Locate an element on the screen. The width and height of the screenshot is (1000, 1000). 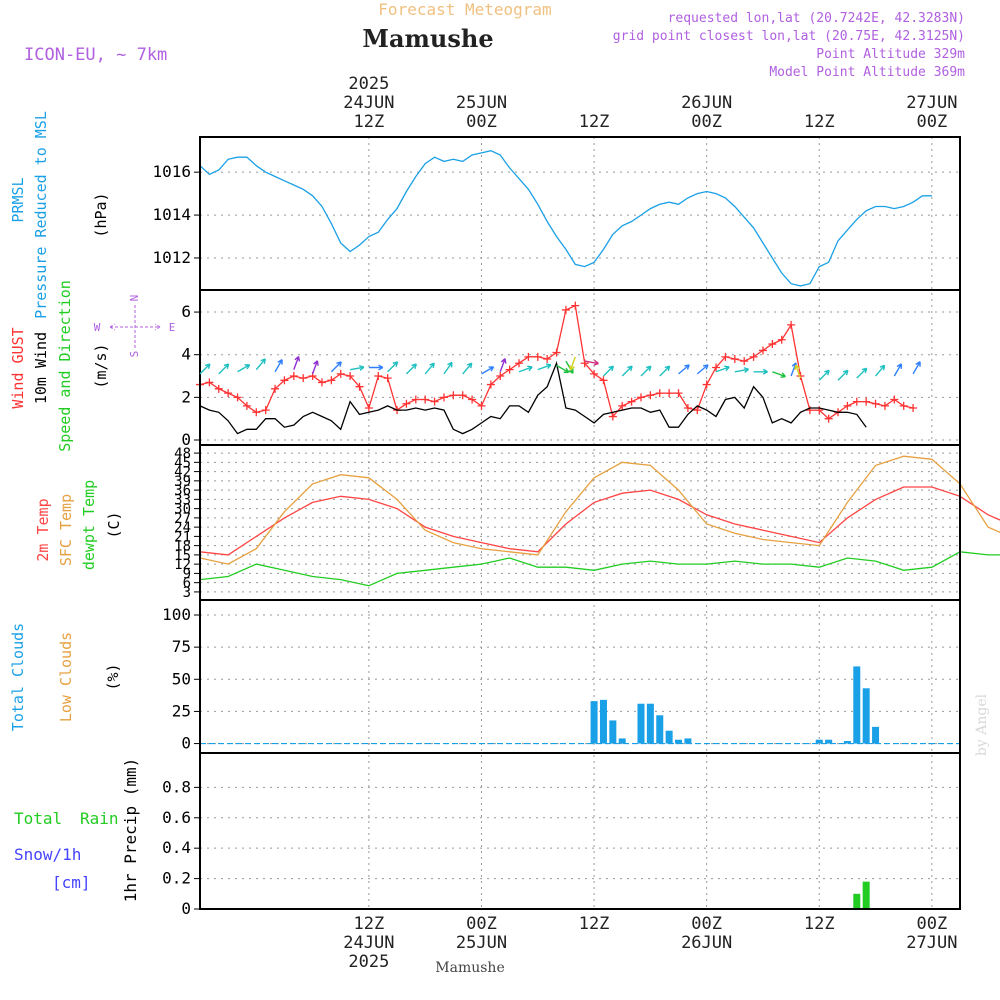
wind-ytick-label: 4 is located at coordinates (186, 354).